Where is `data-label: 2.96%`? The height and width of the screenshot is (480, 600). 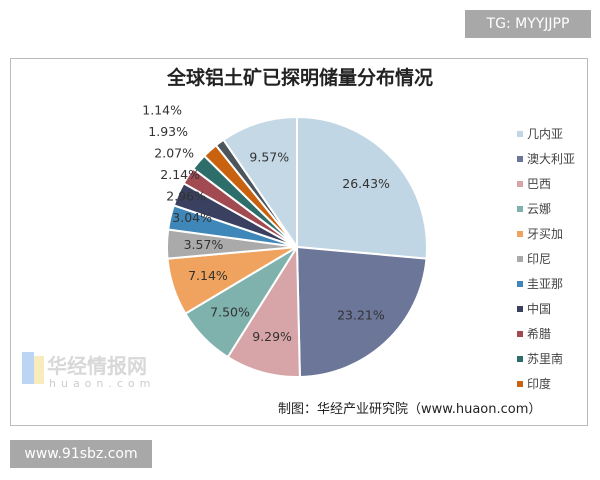 data-label: 2.96% is located at coordinates (186, 196).